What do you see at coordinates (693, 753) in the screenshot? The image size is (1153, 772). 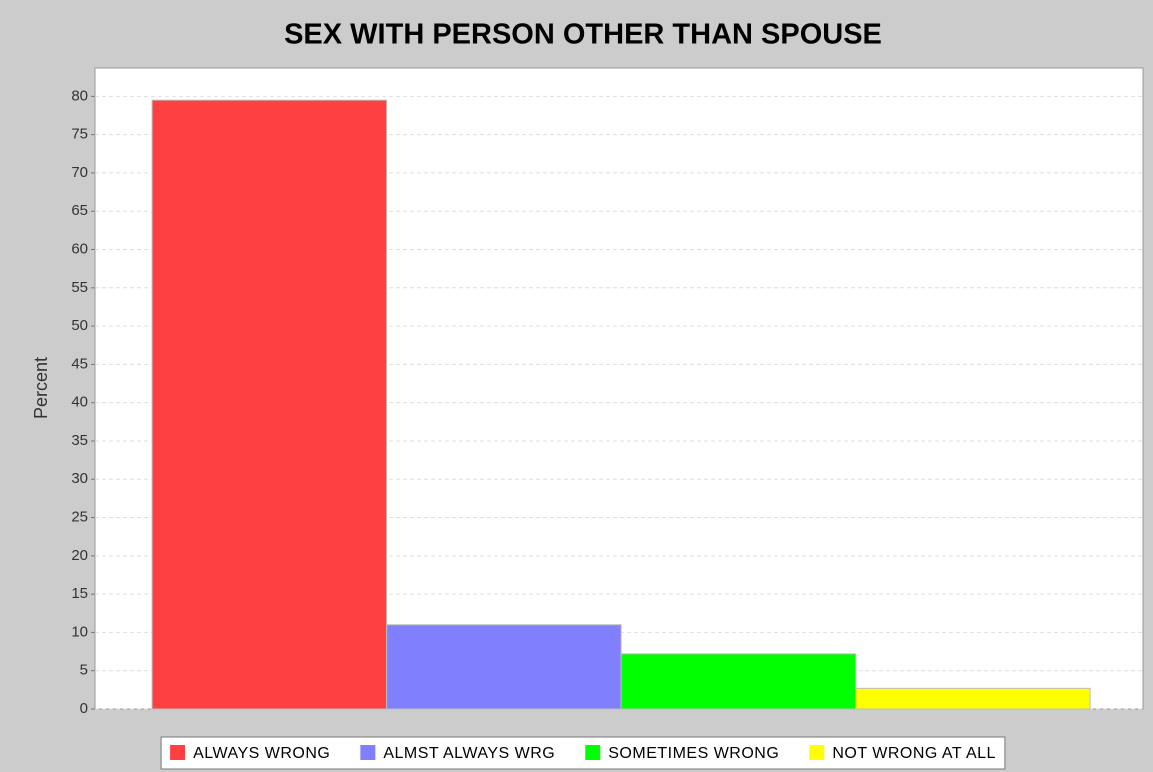 I see `legend-label: SOMETIMES WRONG` at bounding box center [693, 753].